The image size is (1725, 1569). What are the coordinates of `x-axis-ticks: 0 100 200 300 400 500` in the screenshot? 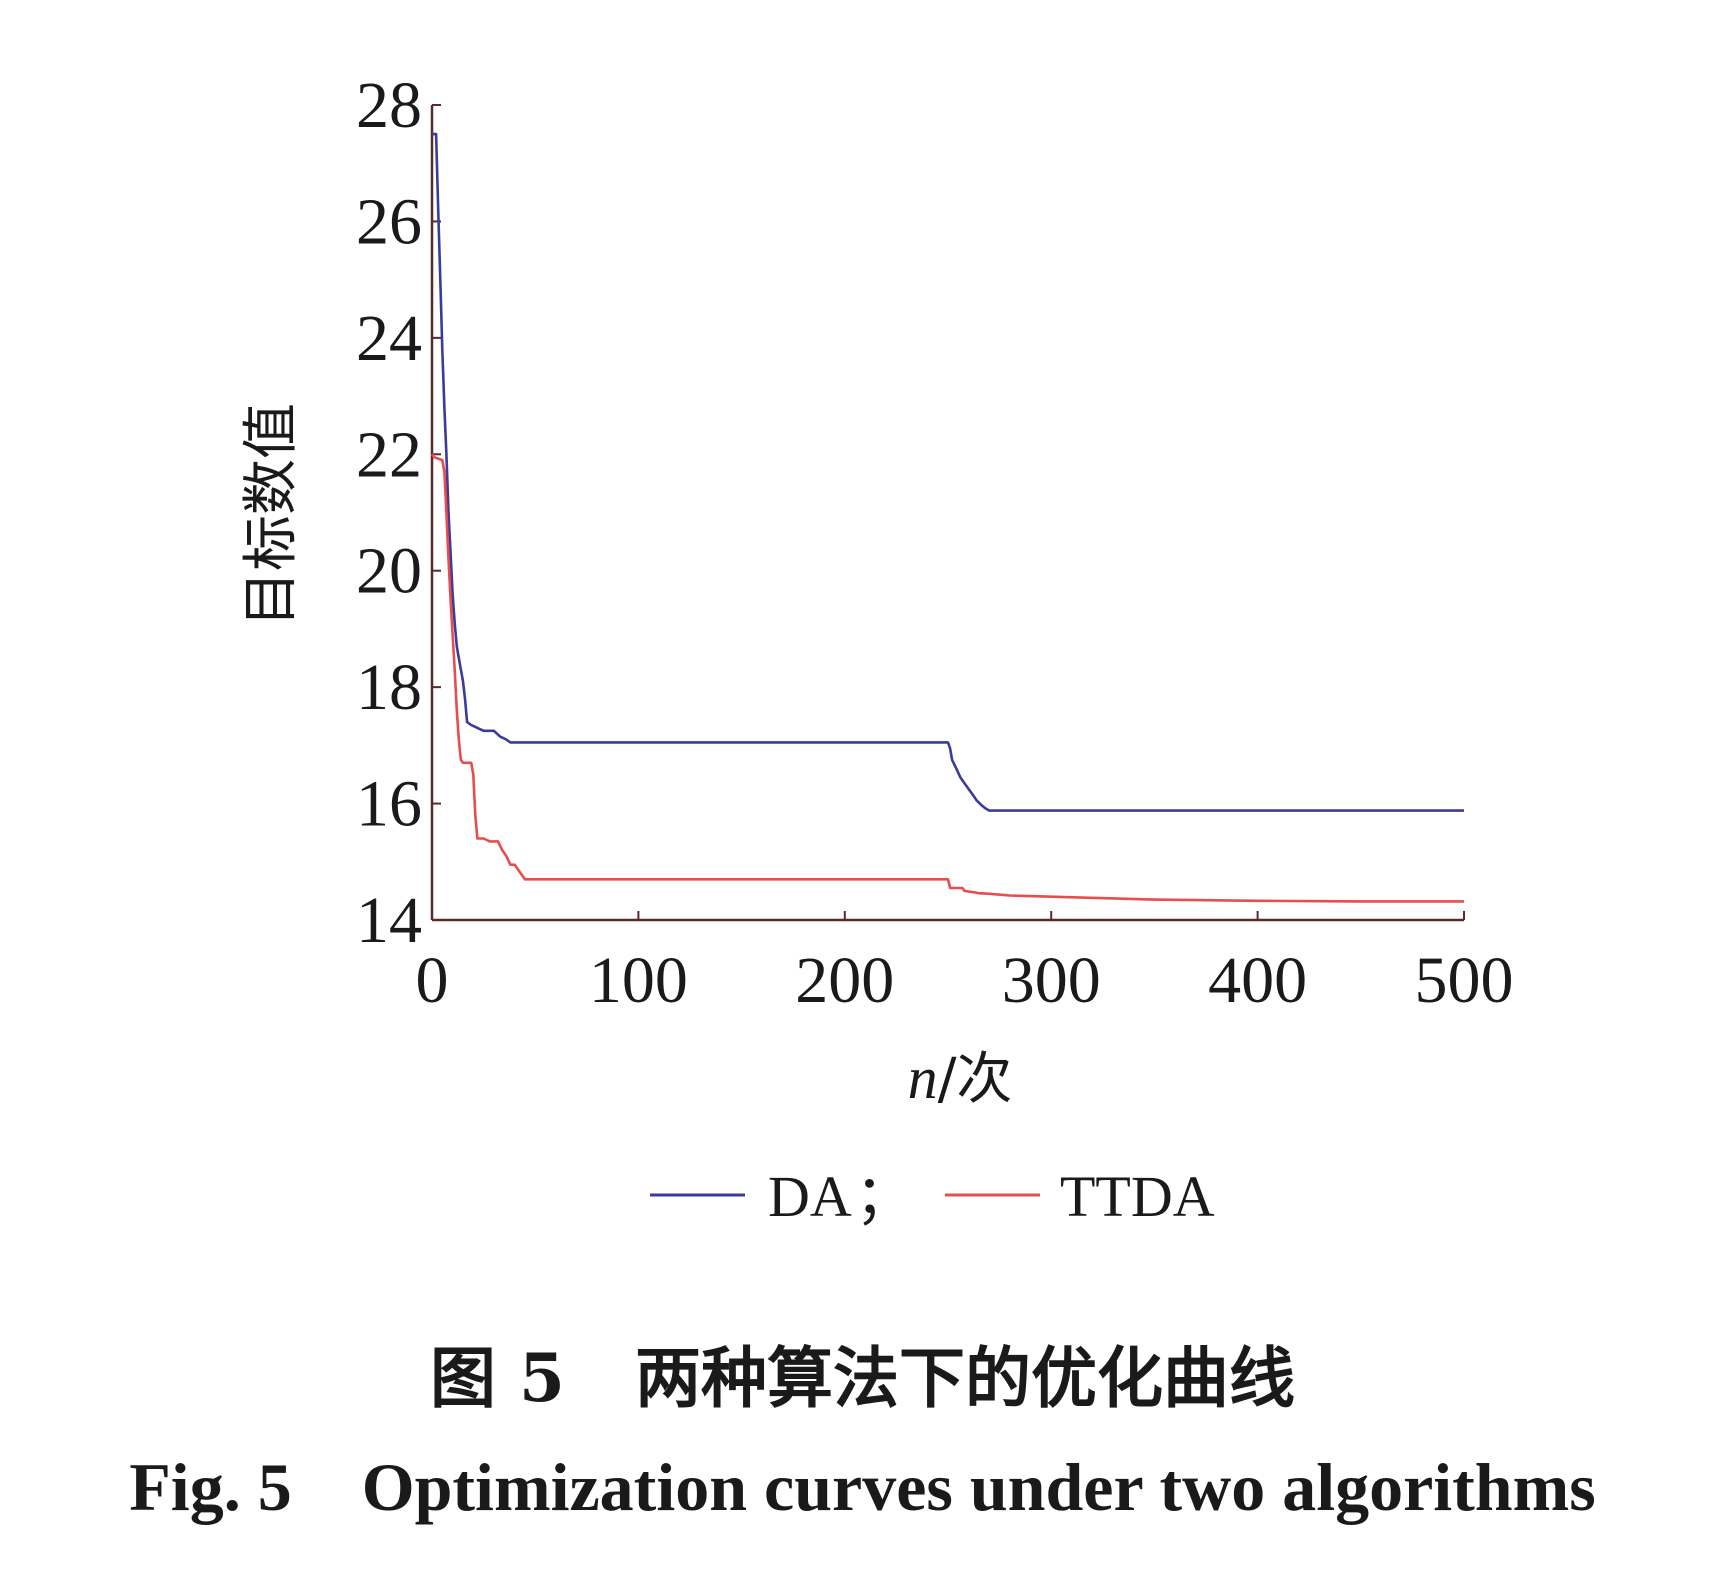 It's located at (965, 964).